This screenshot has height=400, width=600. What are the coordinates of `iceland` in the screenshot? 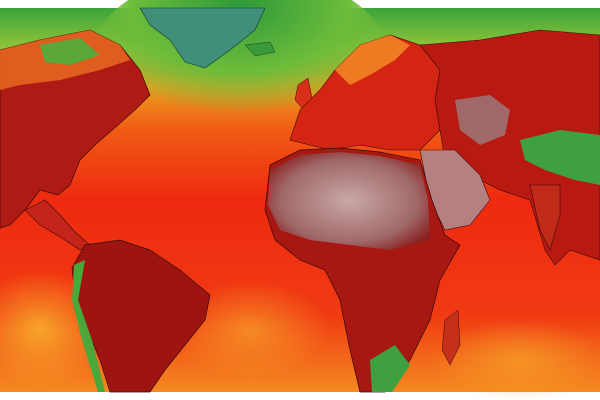 It's located at (260, 49).